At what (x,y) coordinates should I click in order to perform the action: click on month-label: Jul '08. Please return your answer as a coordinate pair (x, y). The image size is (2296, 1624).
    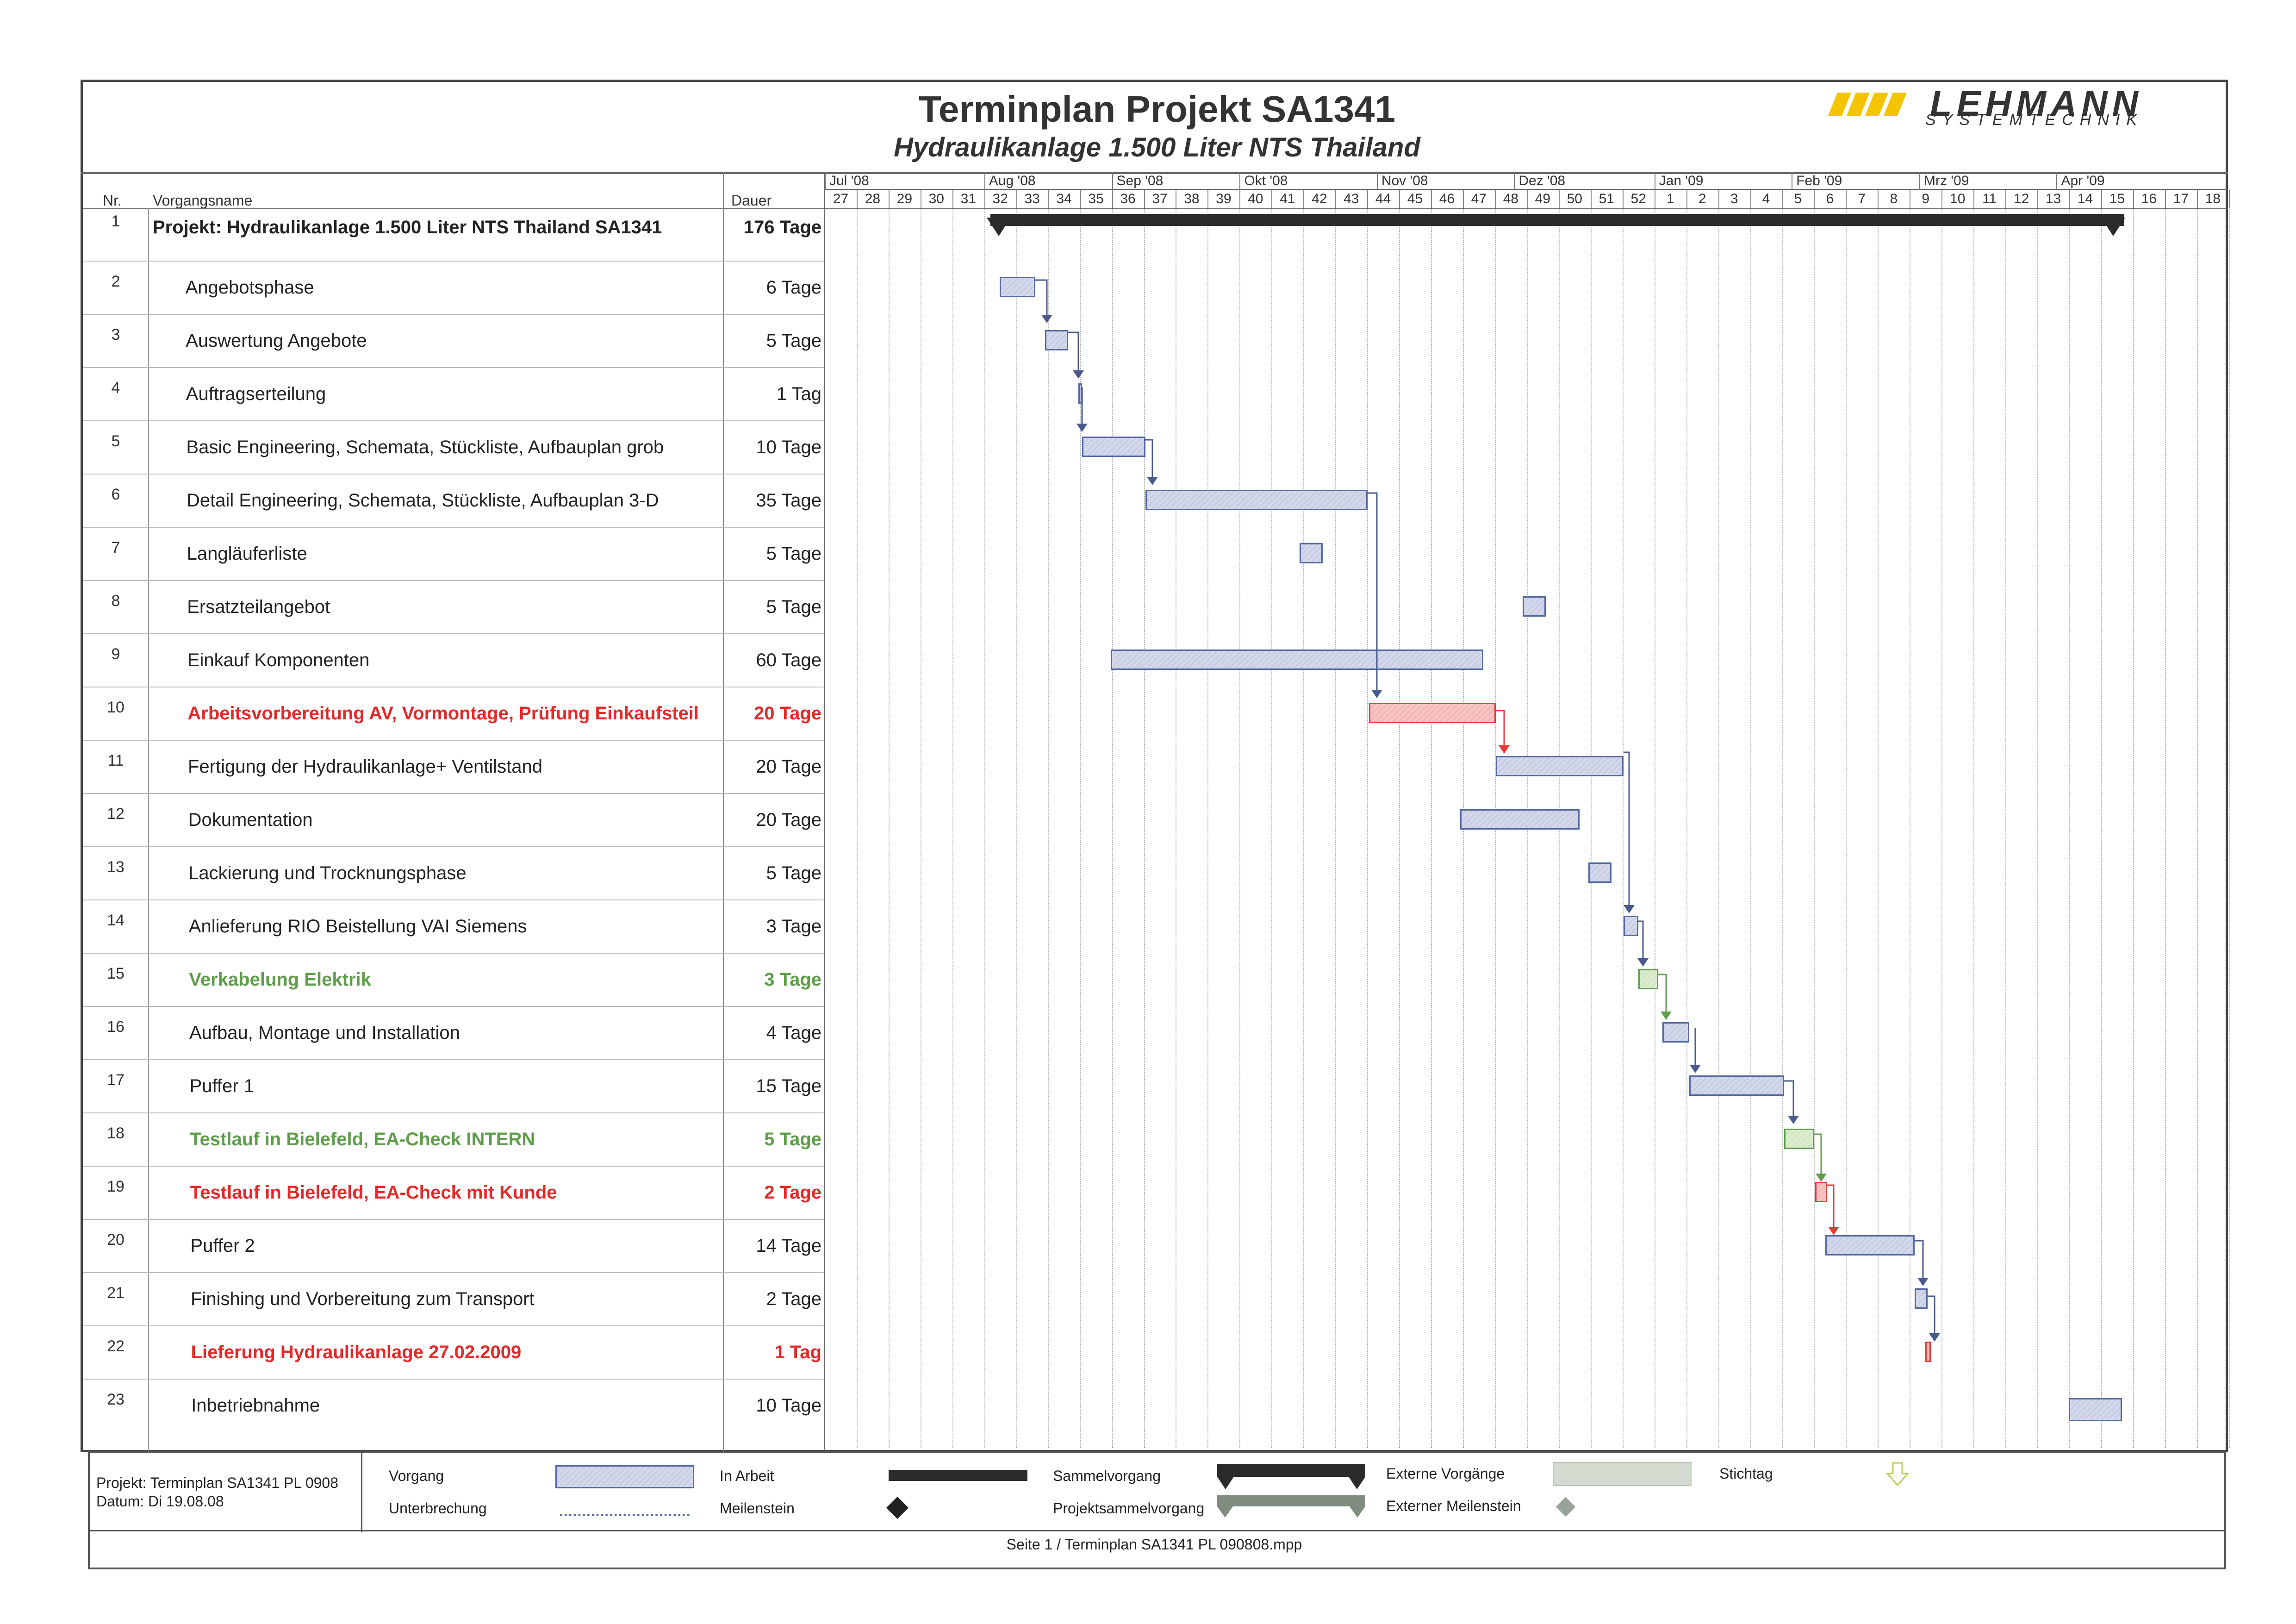
    Looking at the image, I should click on (849, 180).